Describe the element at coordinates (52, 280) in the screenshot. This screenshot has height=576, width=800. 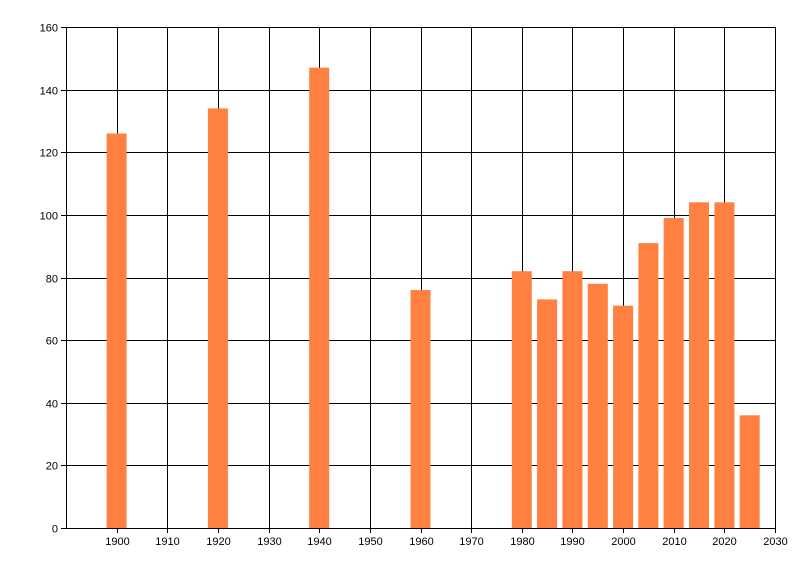
I see `y-tick-label: 80` at that location.